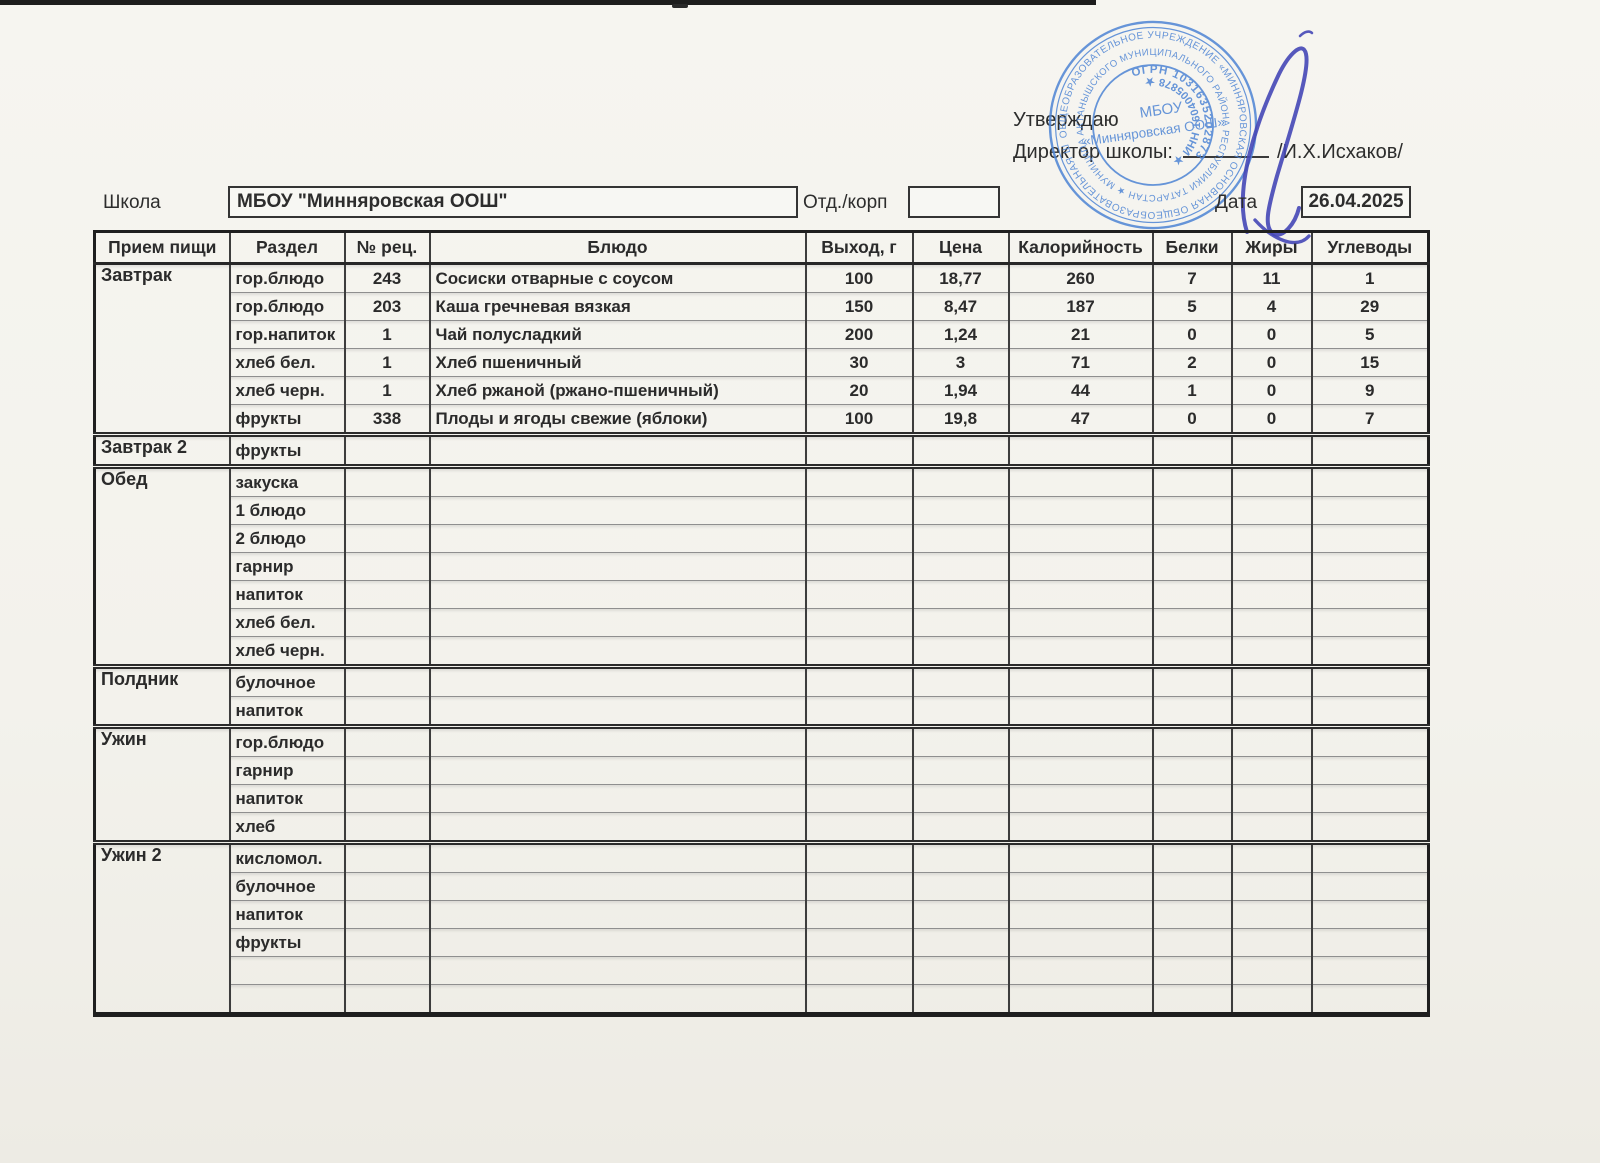 The width and height of the screenshot is (1600, 1163). I want to click on stamp-center-line1: МБОУ, so click(1161, 110).